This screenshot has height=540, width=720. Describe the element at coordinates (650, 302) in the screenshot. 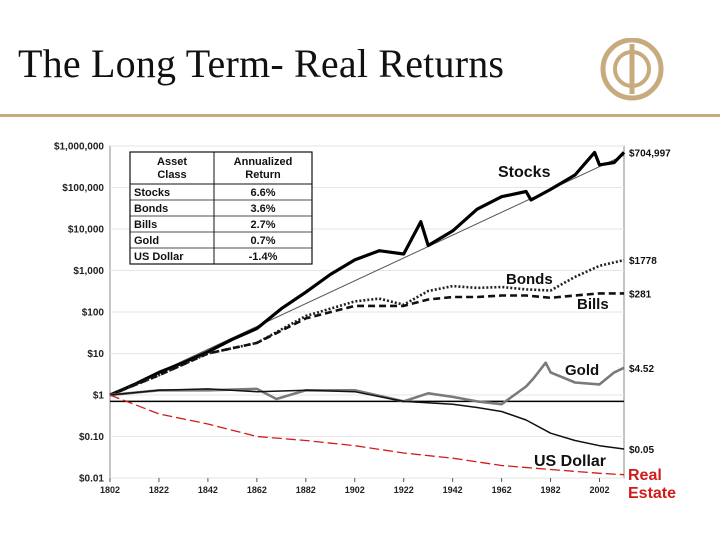

I see `end-labels: $704,997 $1778 $281 $4.52 $0.05` at that location.